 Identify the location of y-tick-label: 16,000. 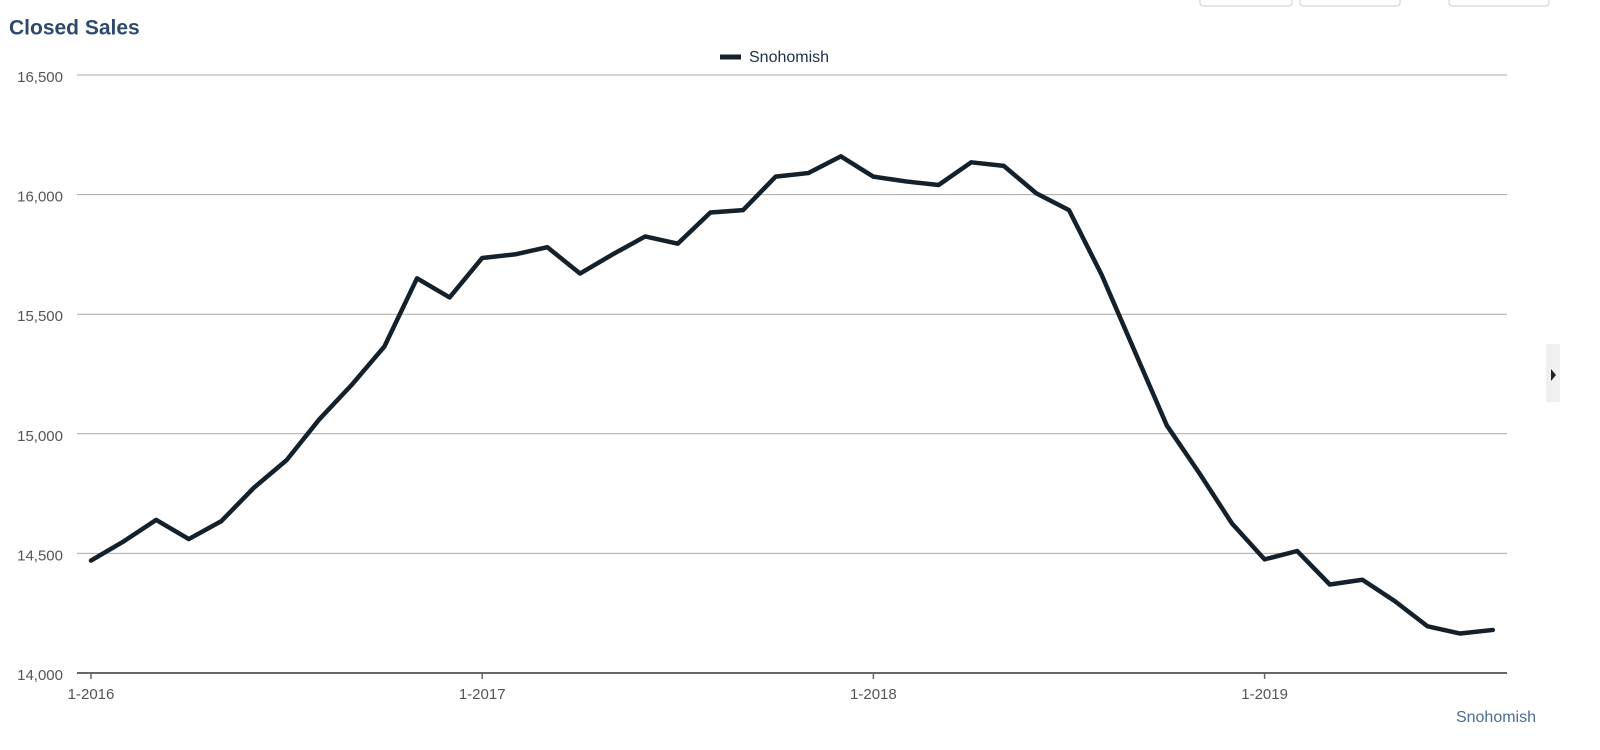
(40, 197).